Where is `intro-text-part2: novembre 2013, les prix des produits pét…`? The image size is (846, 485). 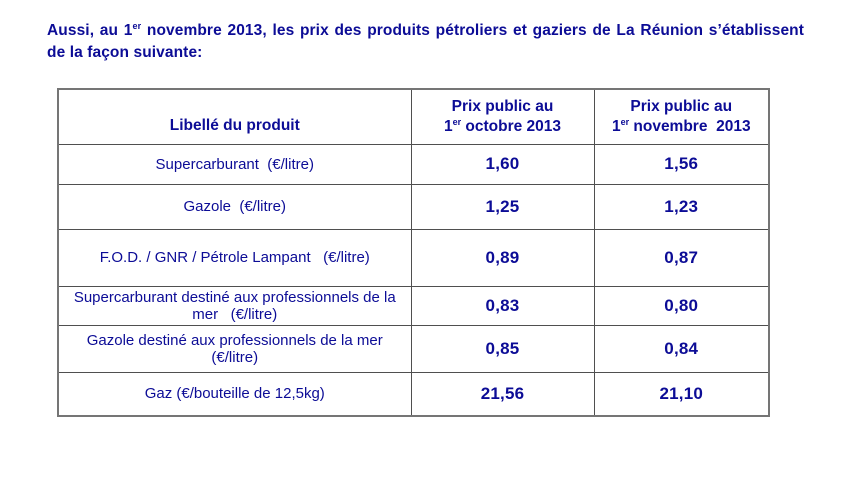
intro-text-part2: novembre 2013, les prix des produits pét… is located at coordinates (425, 41).